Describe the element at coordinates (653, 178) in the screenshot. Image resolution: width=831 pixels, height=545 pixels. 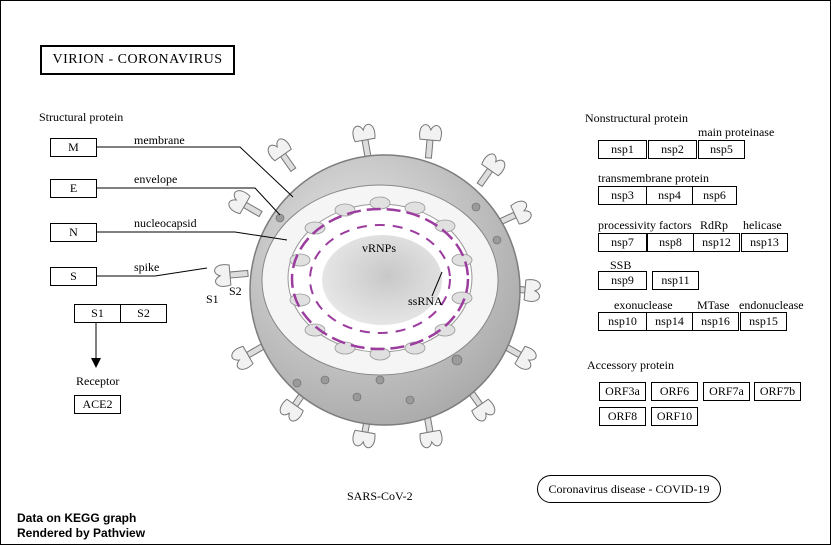
I see `label-transmembrane: transmembrane protein` at that location.